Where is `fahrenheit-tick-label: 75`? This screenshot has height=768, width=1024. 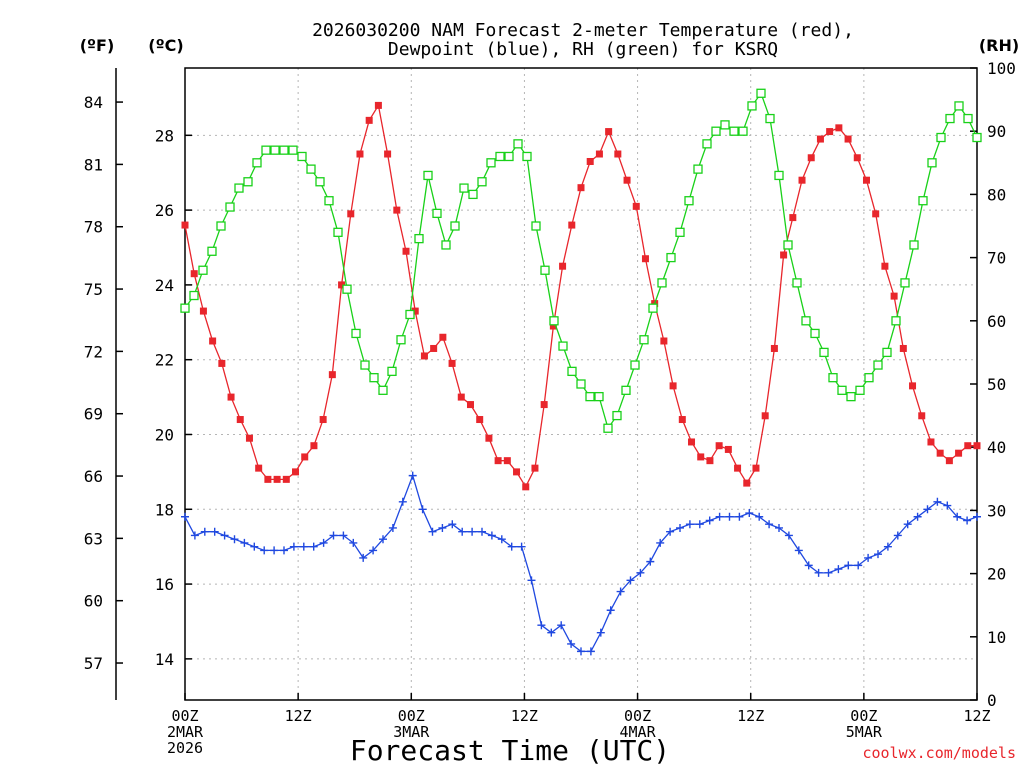 fahrenheit-tick-label: 75 is located at coordinates (93, 289).